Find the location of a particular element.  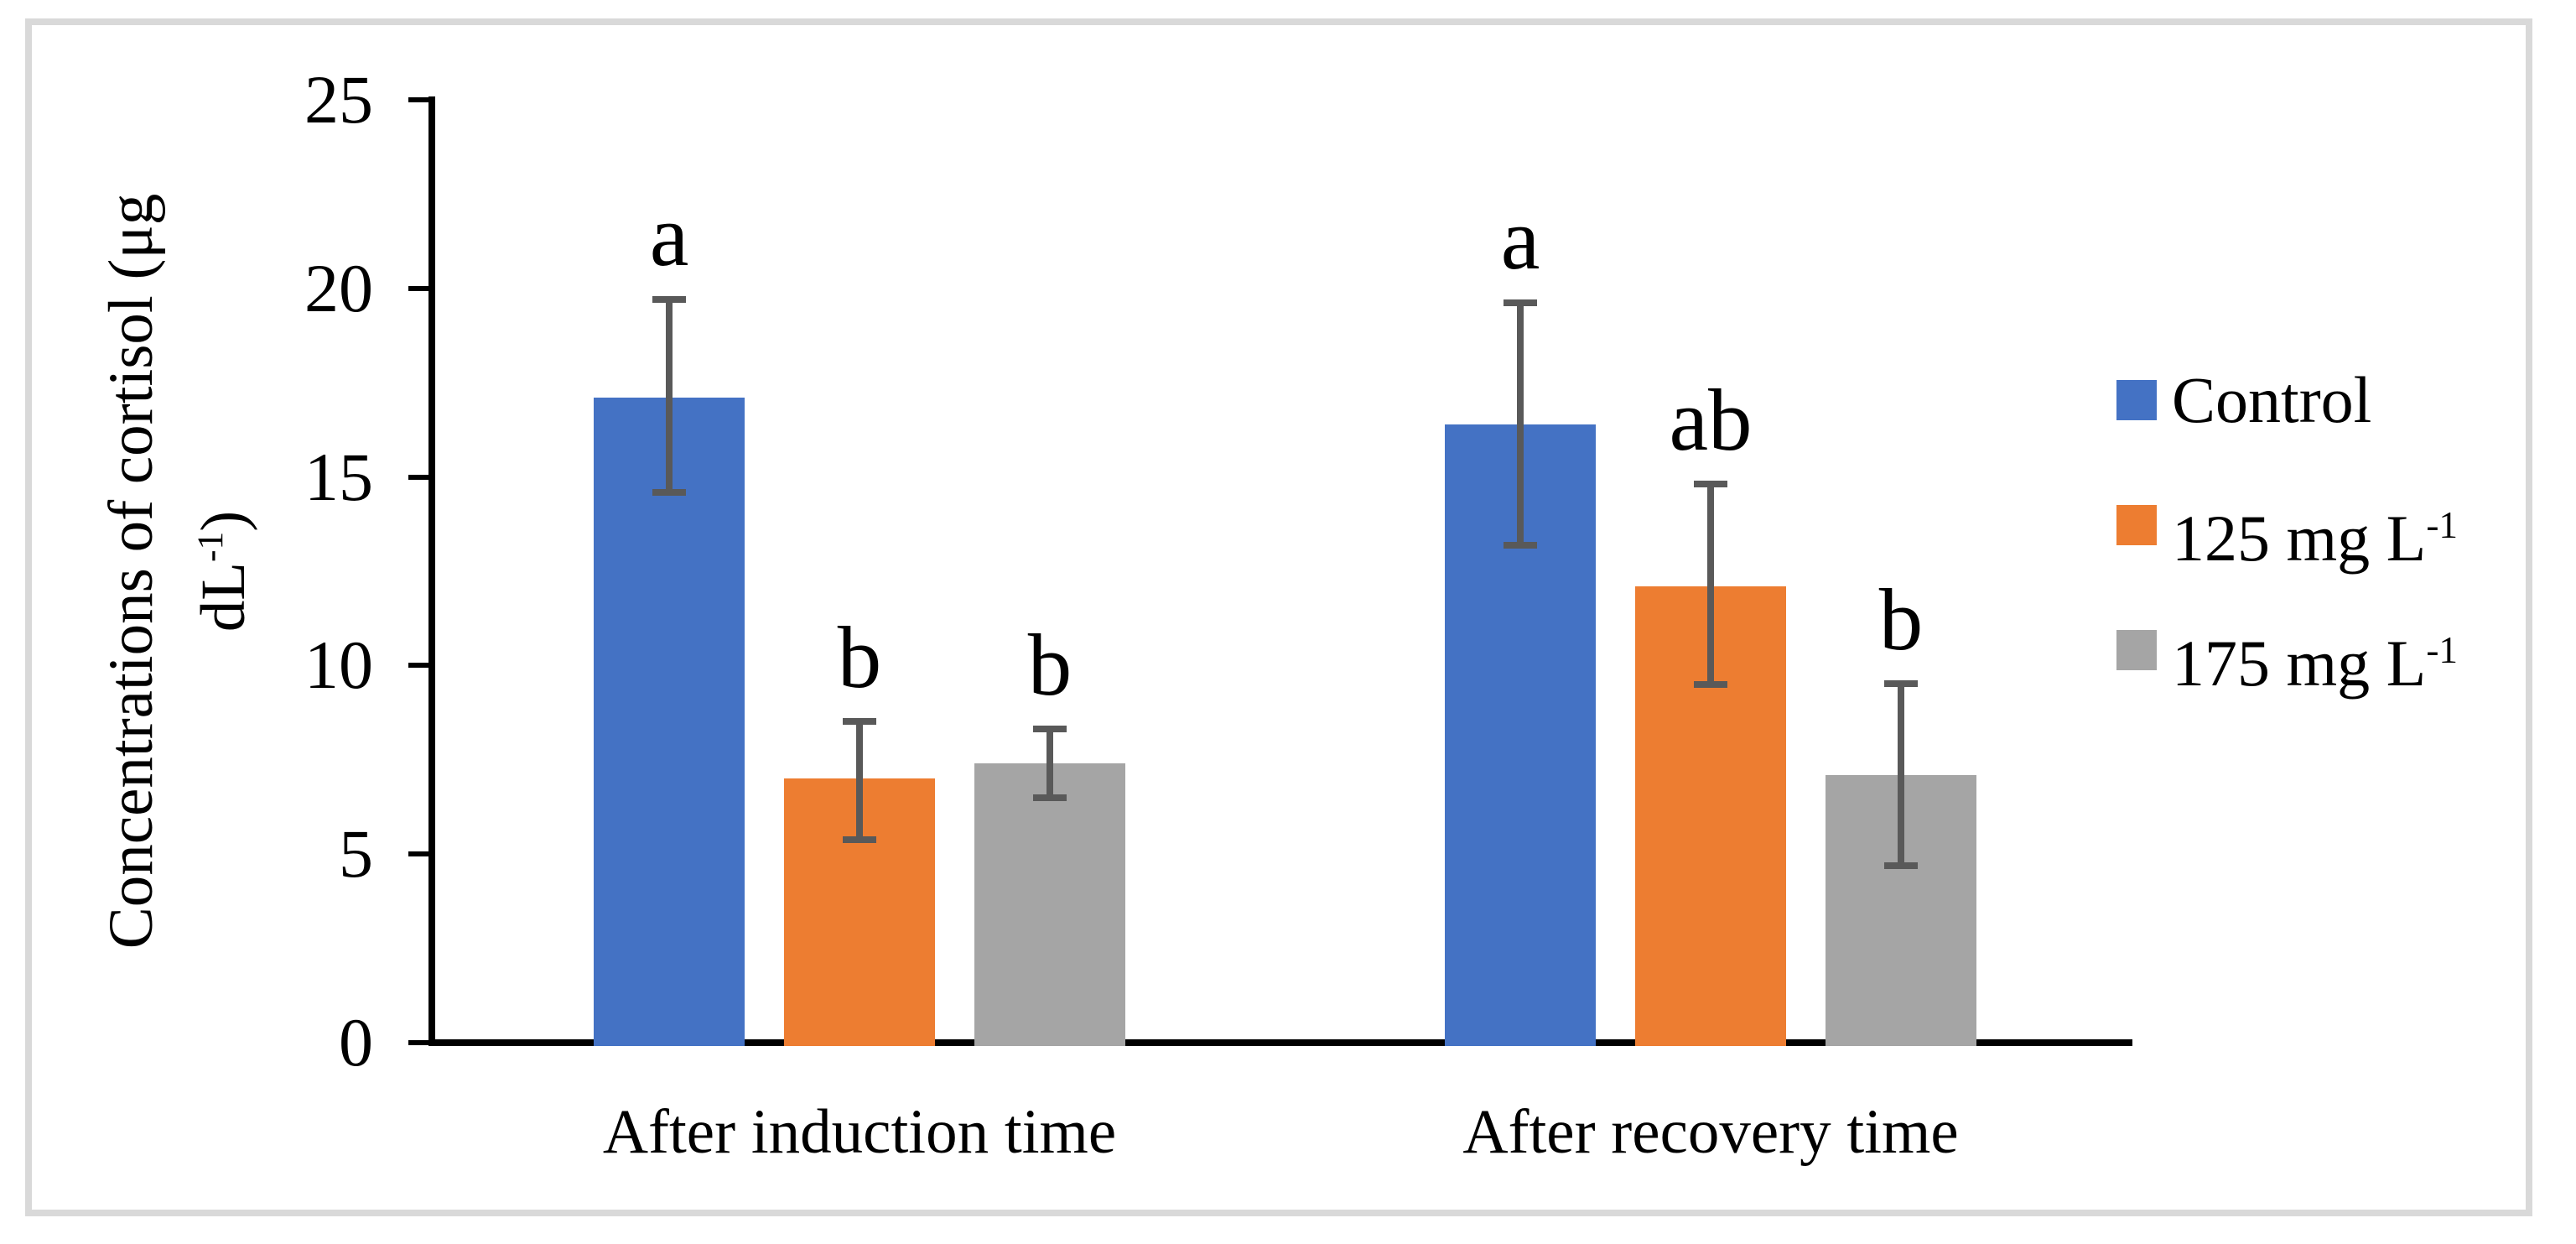

y-axis-title-line: dL-1) is located at coordinates (223, 571).